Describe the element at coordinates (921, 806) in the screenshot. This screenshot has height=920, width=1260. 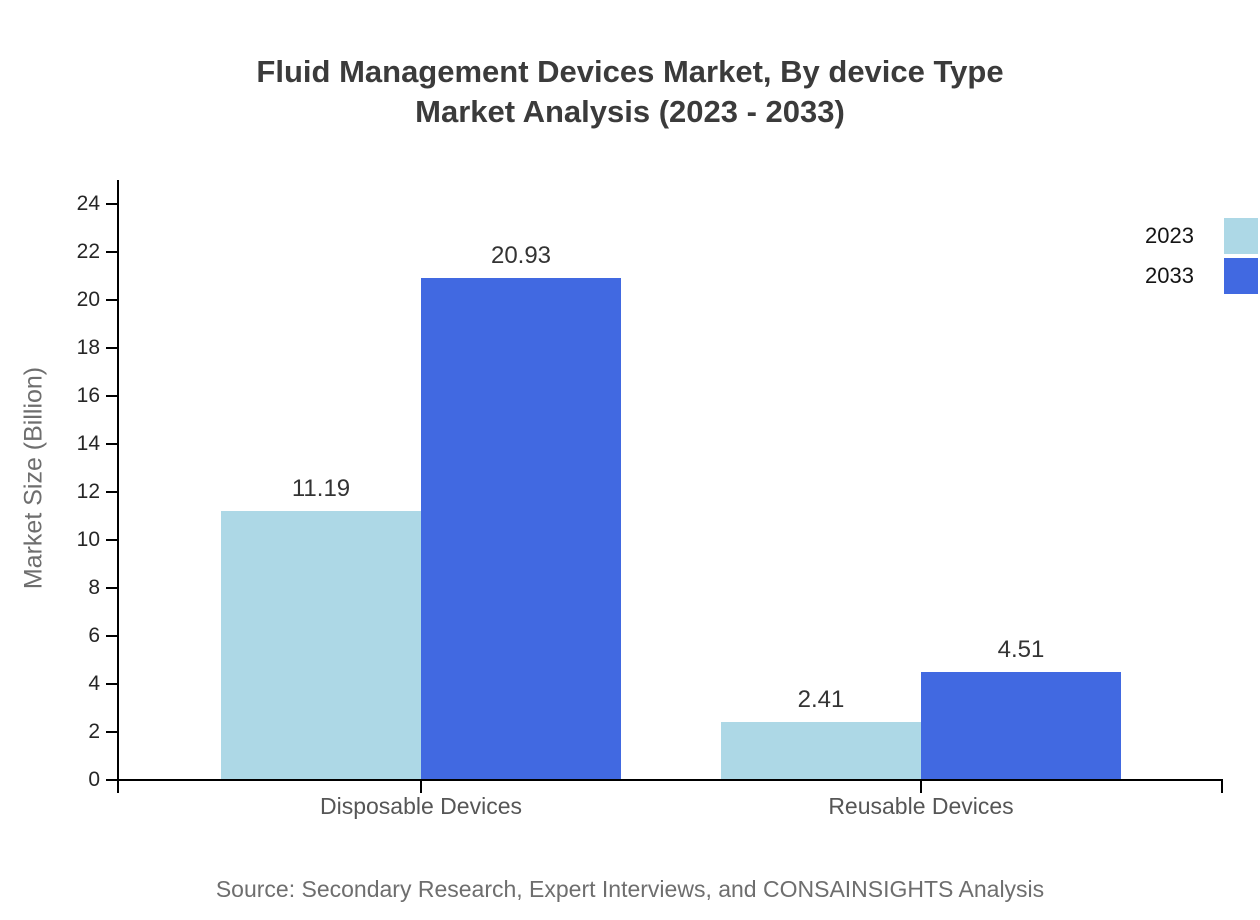
I see `category-label-reusable-devices: Reusable Devices` at that location.